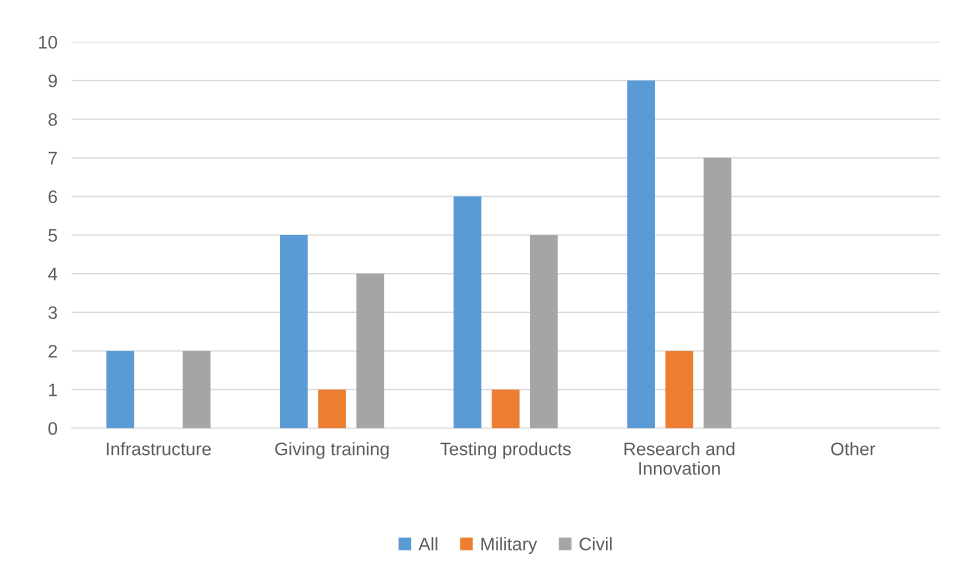 Image resolution: width=955 pixels, height=574 pixels. I want to click on x-tick-label: Giving training, so click(332, 450).